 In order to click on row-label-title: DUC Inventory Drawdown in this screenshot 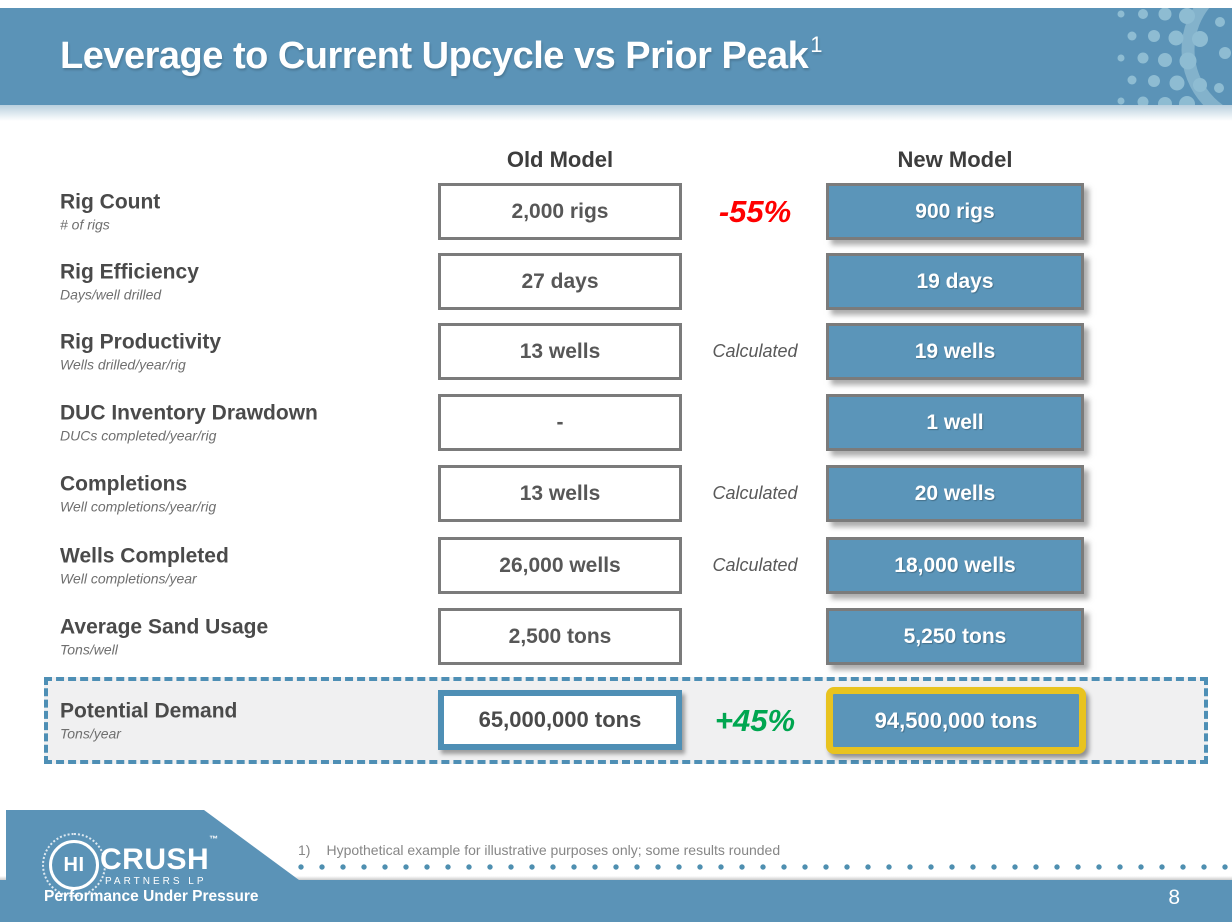, I will do `click(189, 413)`.